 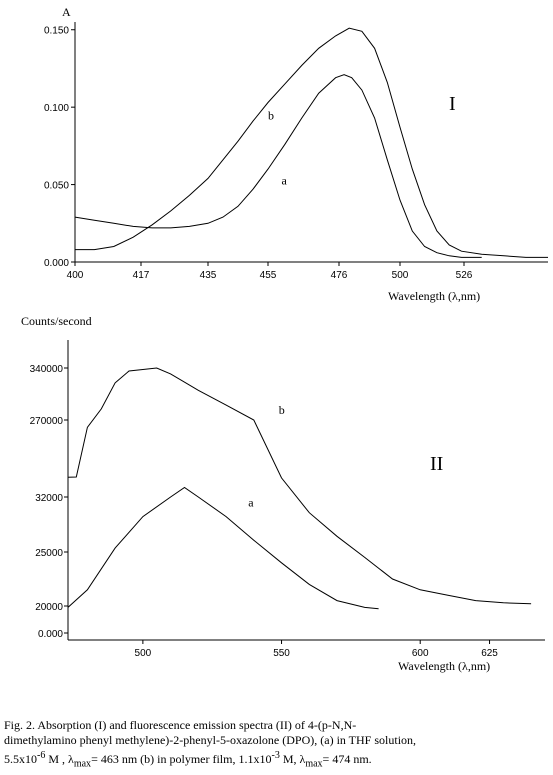 I want to click on panel-i-series-b-label: b, so click(x=271, y=116).